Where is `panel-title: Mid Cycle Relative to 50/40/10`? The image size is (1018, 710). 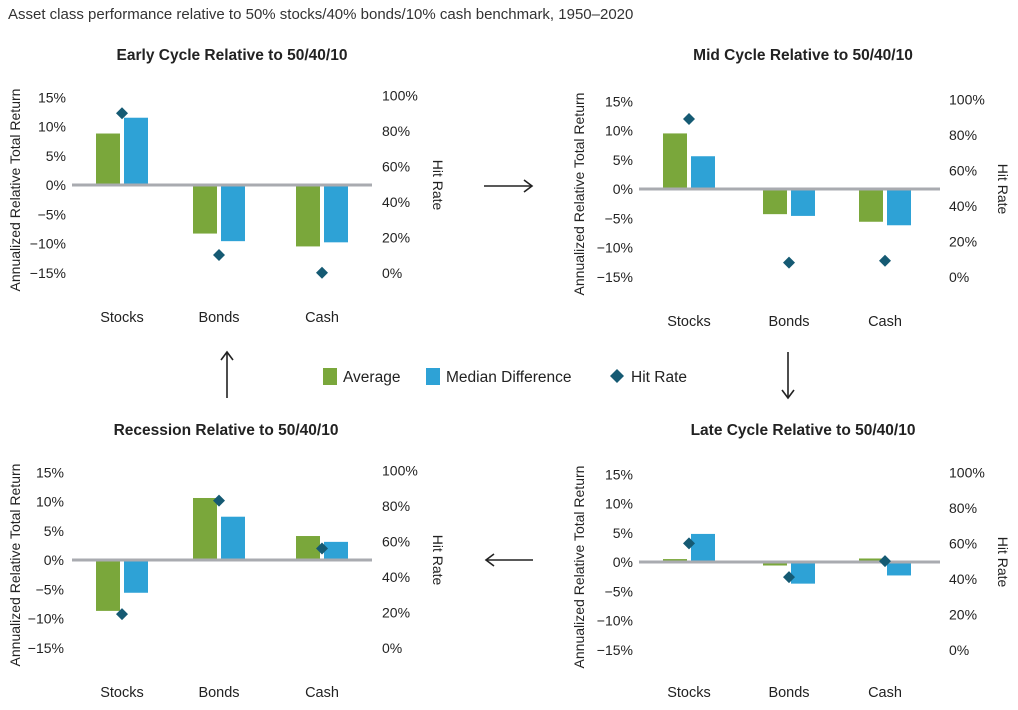
panel-title: Mid Cycle Relative to 50/40/10 is located at coordinates (803, 55).